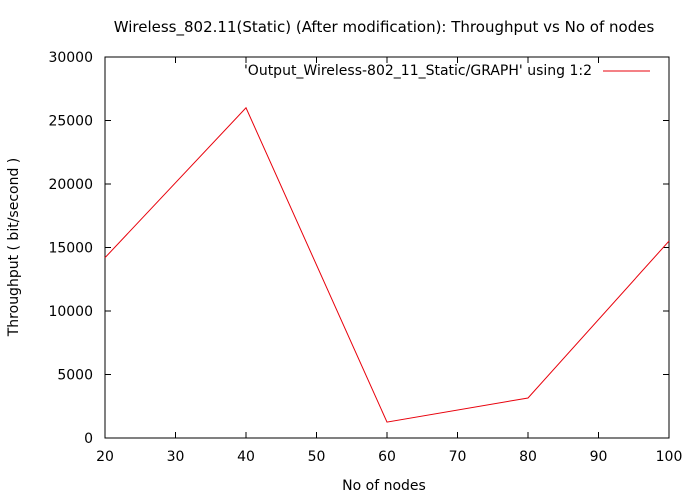  What do you see at coordinates (70, 122) in the screenshot?
I see `y-tick-label: 25000` at bounding box center [70, 122].